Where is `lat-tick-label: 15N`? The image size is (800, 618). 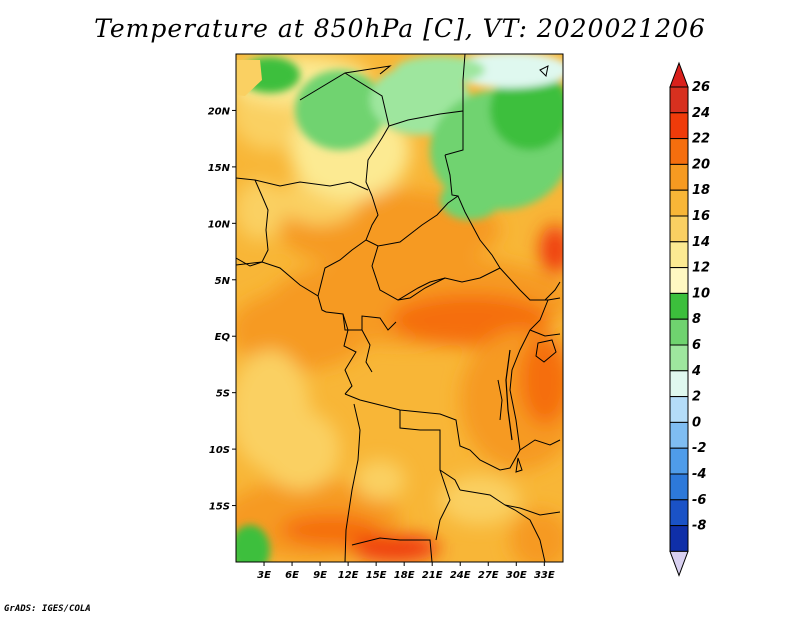 lat-tick-label: 15N is located at coordinates (219, 168).